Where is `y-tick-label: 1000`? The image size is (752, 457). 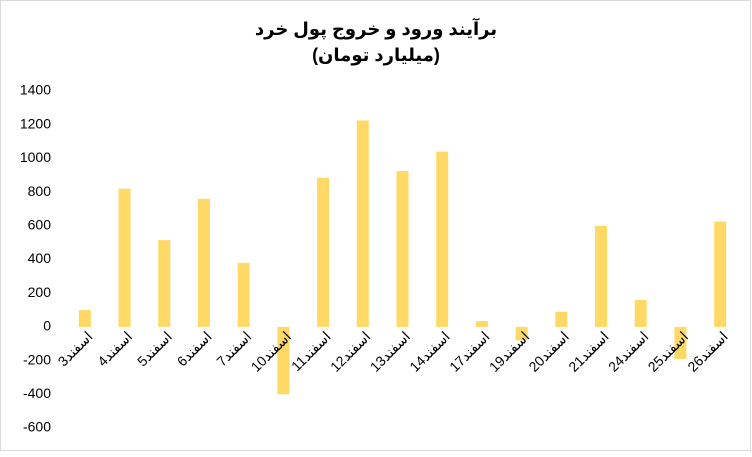
y-tick-label: 1000 is located at coordinates (35, 157).